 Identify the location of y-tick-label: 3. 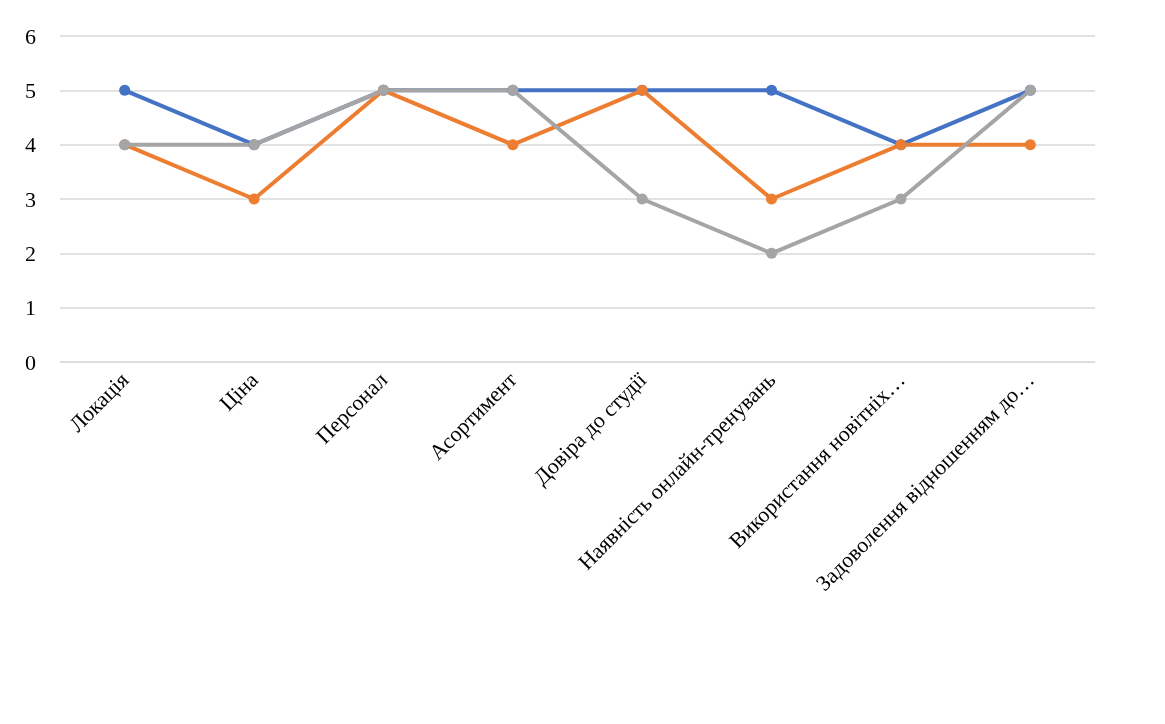
(30, 199).